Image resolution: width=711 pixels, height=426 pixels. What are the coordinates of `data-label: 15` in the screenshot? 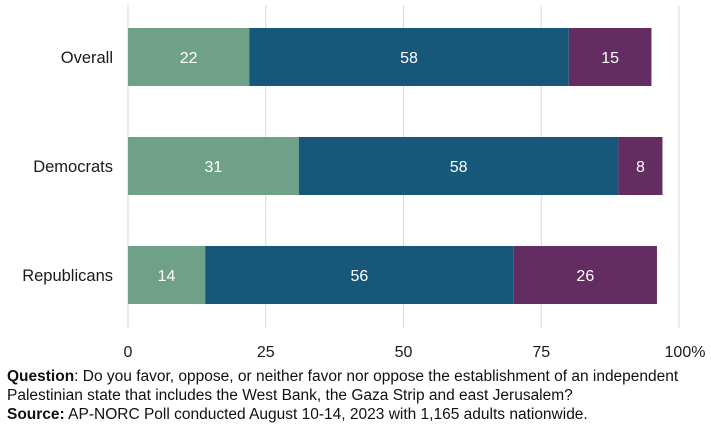 It's located at (610, 58).